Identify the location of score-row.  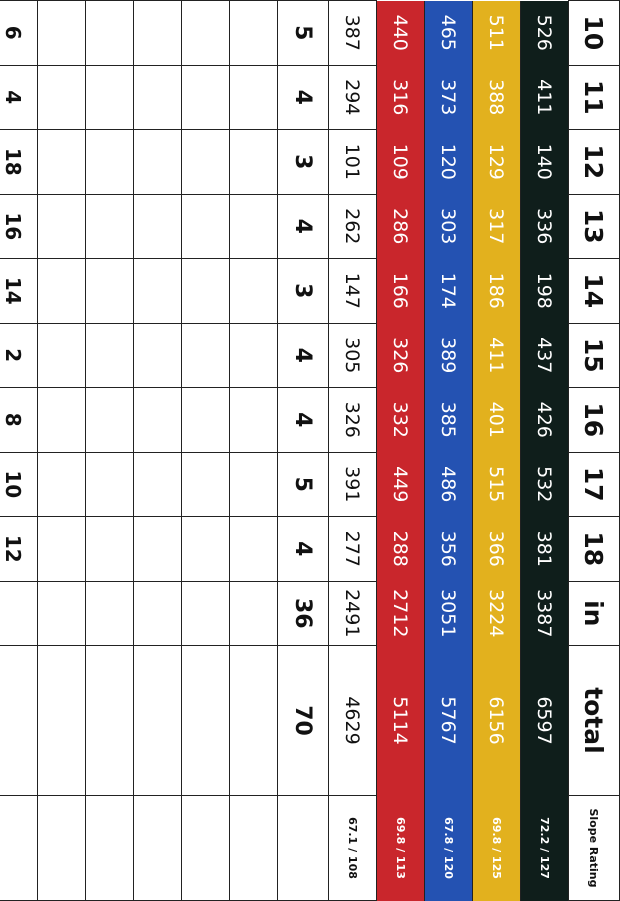
(253, 450).